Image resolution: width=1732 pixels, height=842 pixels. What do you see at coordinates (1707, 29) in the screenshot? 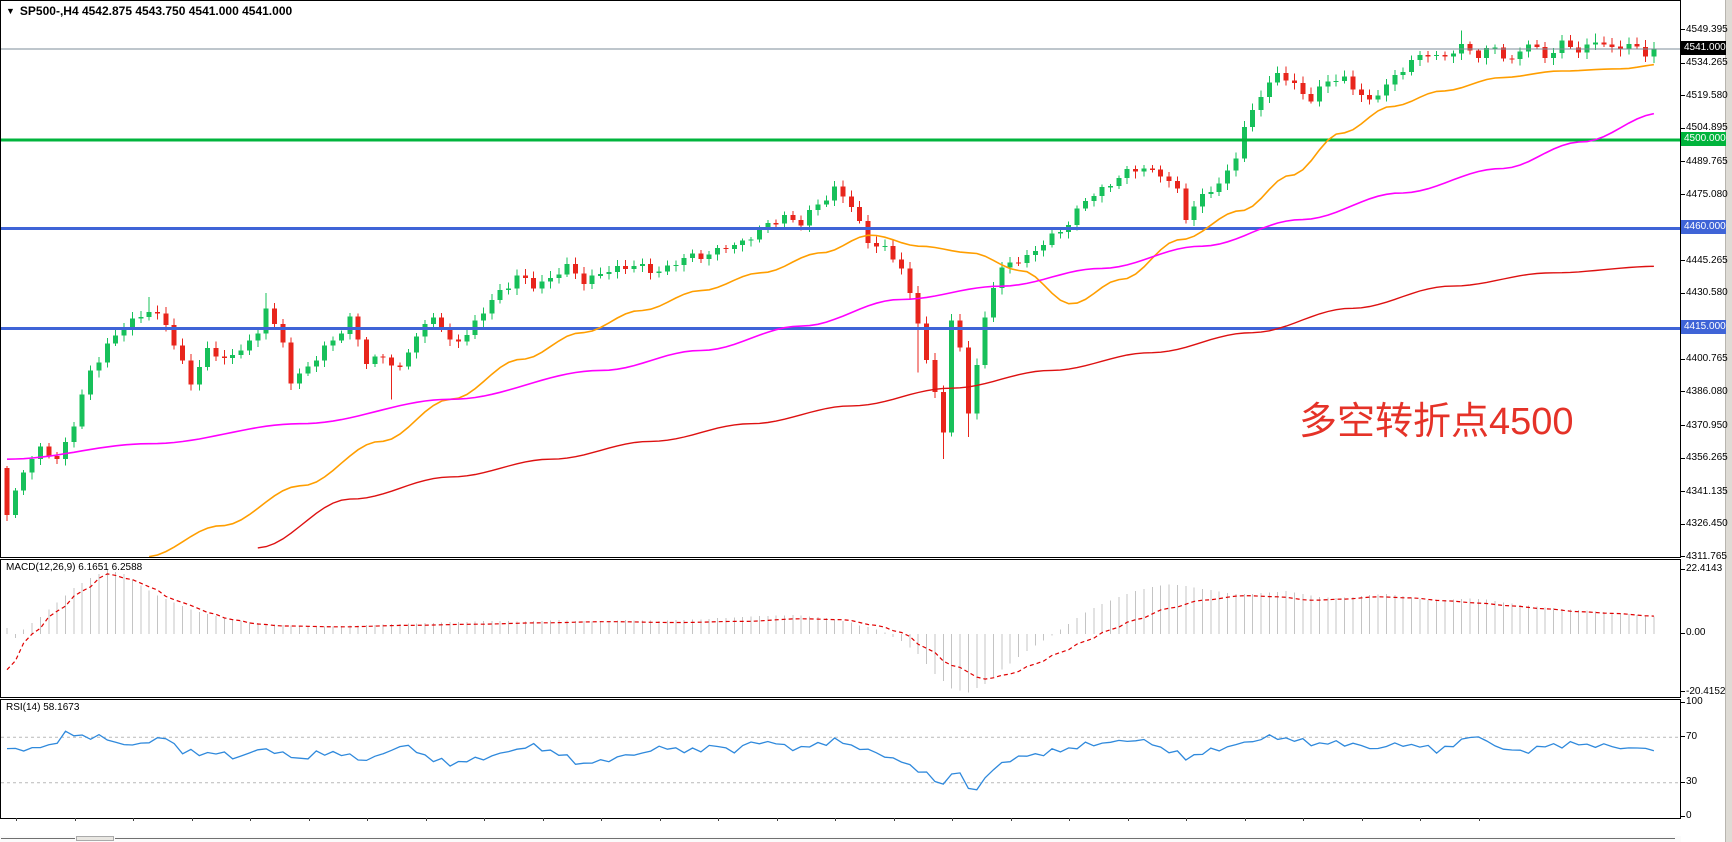
I see `price-axis-label: 4549.395` at bounding box center [1707, 29].